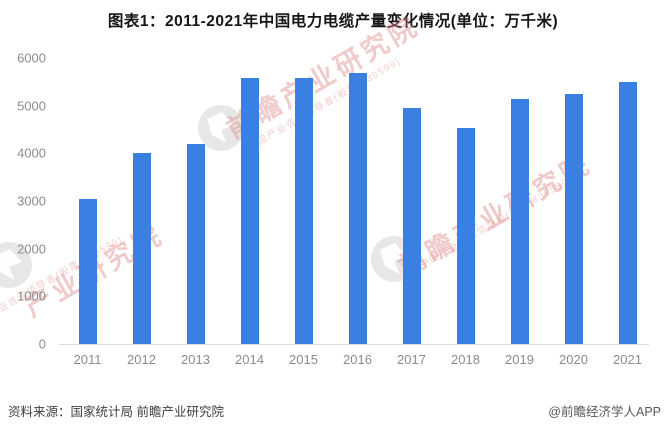 The height and width of the screenshot is (431, 666). I want to click on x-axis-tick-label: 2017, so click(411, 359).